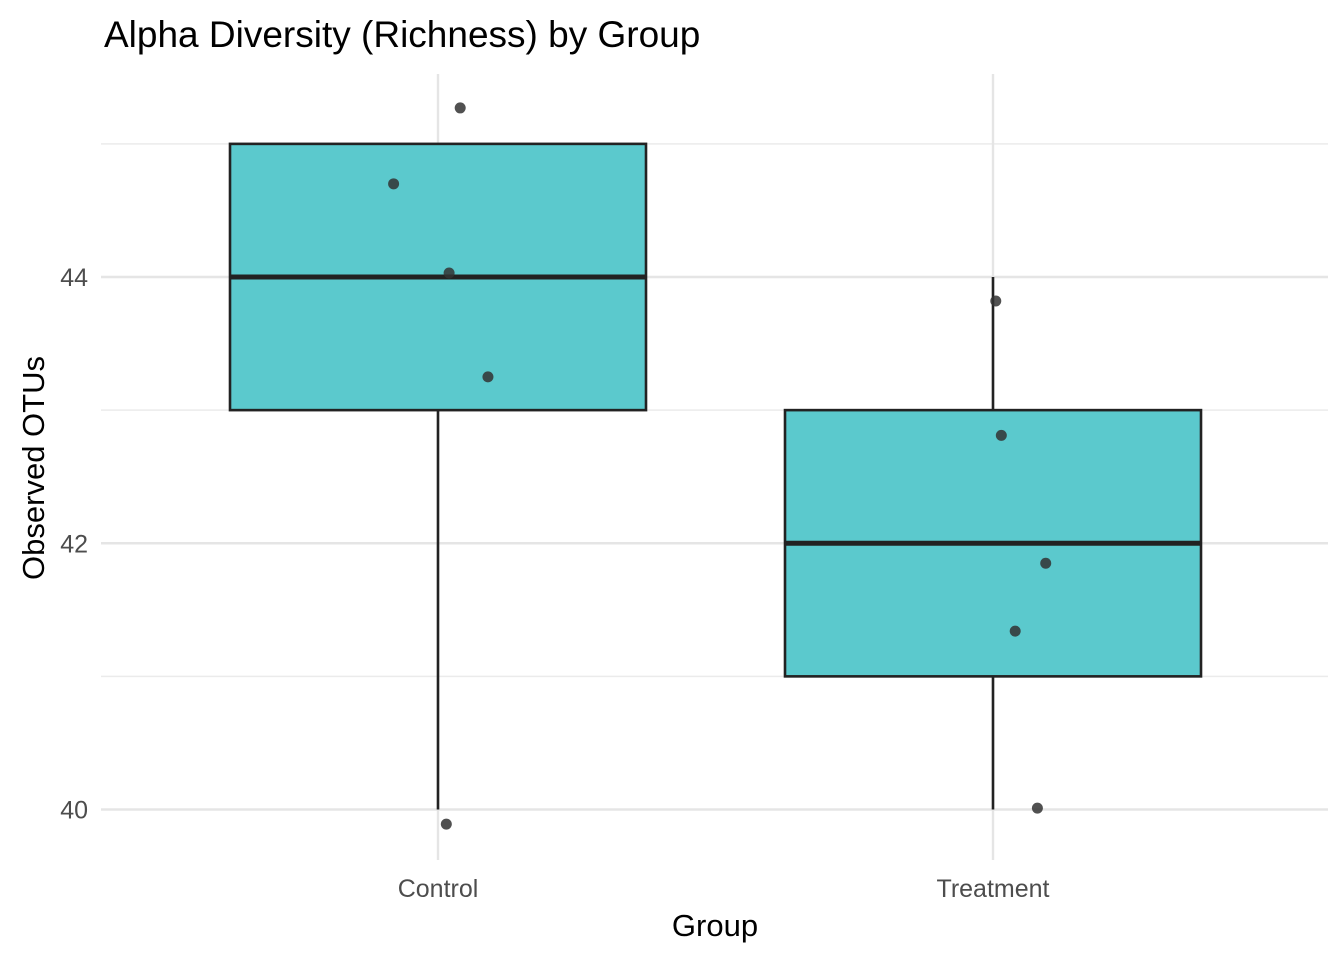  I want to click on y-tick-label: 42, so click(74, 544).